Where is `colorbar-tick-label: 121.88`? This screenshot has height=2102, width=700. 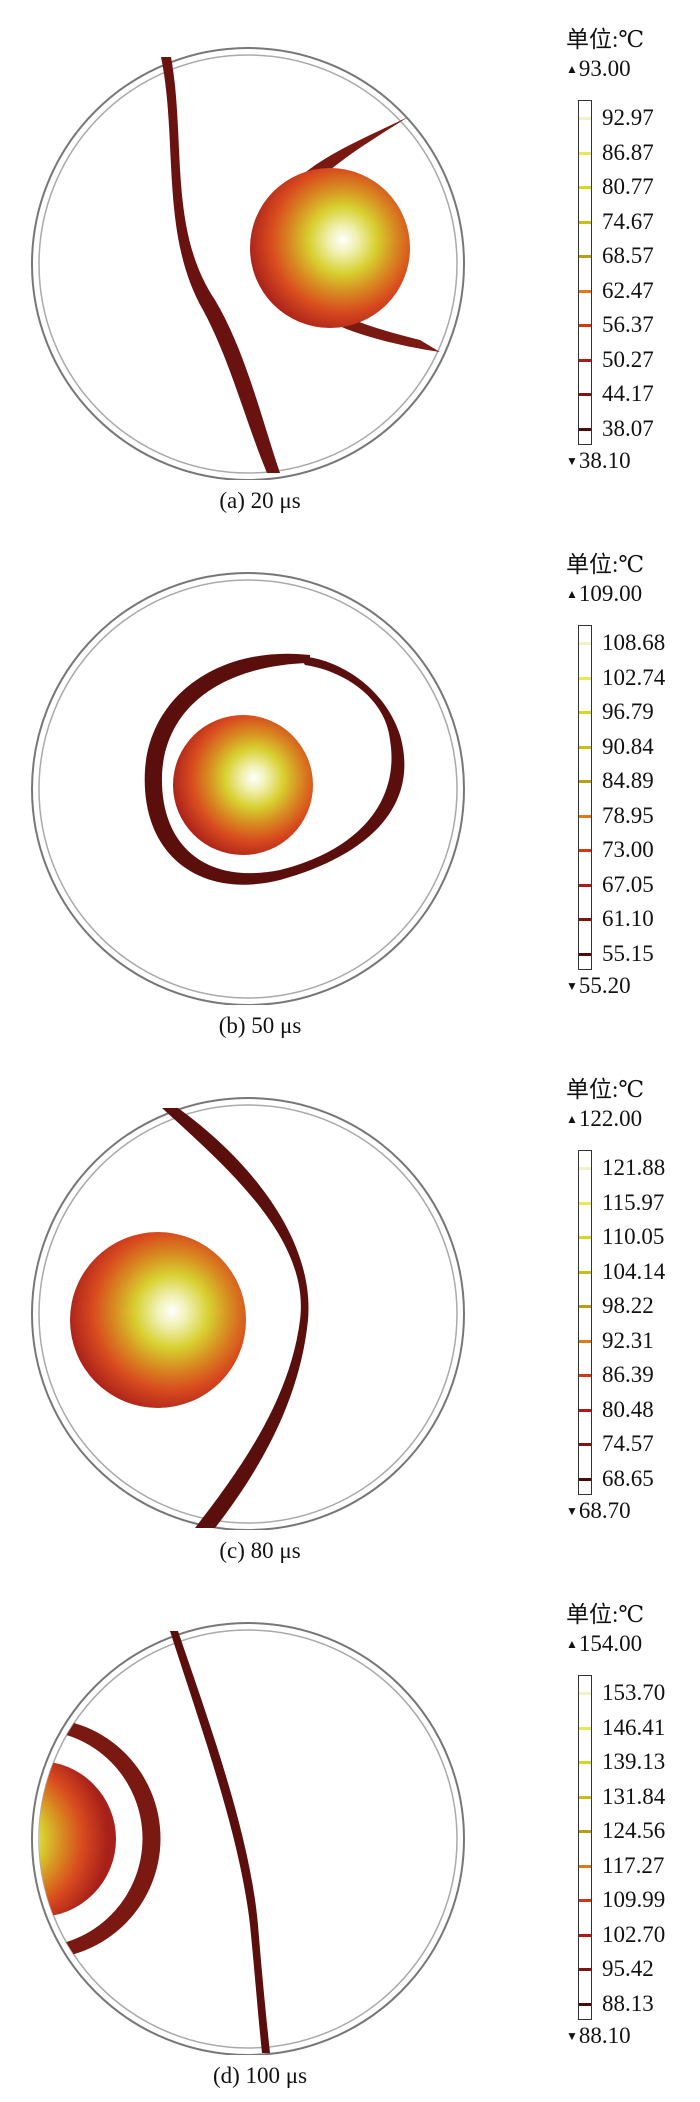 colorbar-tick-label: 121.88 is located at coordinates (634, 1168).